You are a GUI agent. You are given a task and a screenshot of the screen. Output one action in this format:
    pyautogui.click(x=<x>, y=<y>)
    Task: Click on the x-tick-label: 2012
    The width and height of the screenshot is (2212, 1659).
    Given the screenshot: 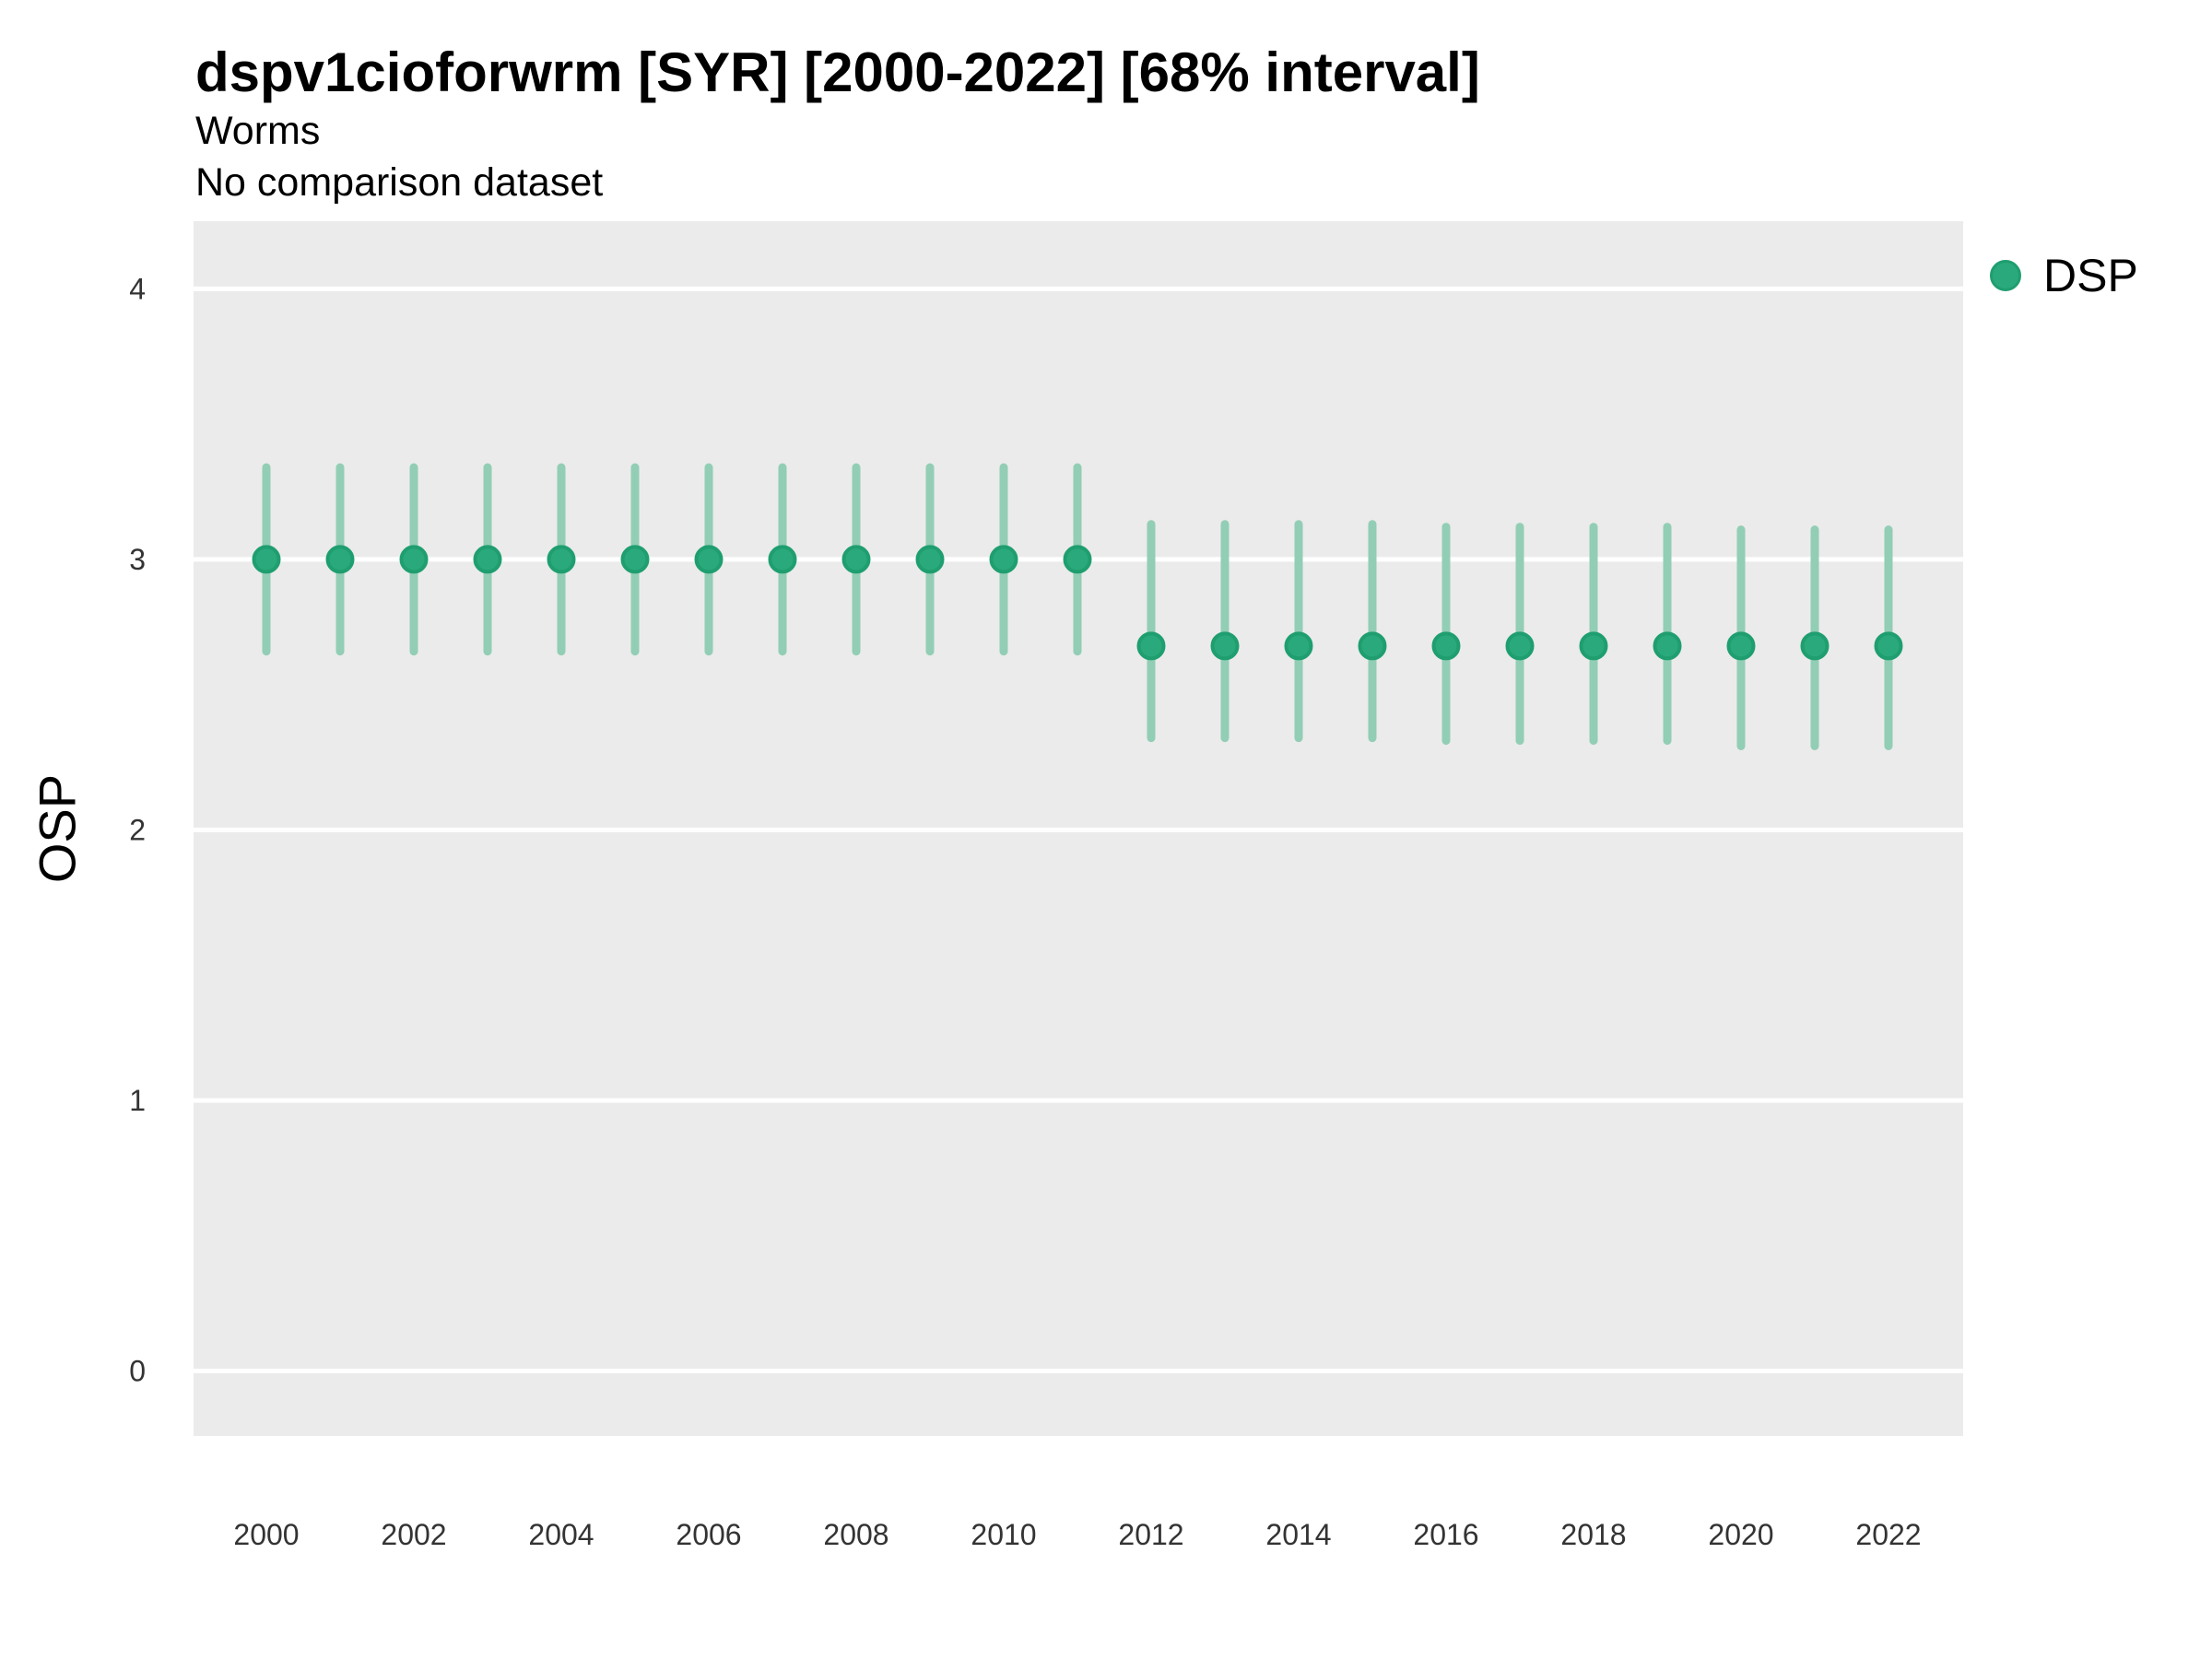 What is the action you would take?
    pyautogui.click(x=1150, y=1534)
    